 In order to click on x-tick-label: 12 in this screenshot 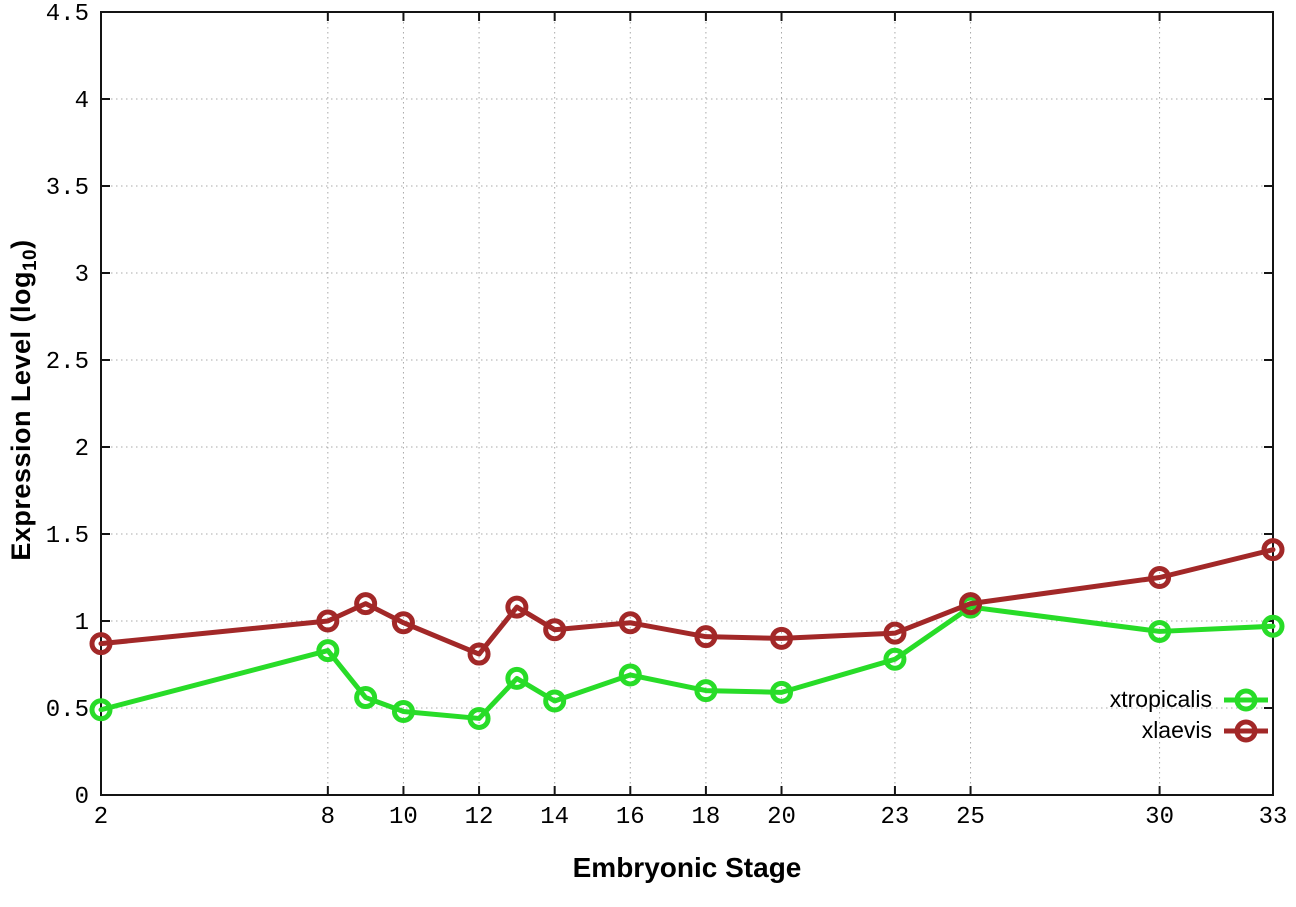, I will do `click(479, 817)`.